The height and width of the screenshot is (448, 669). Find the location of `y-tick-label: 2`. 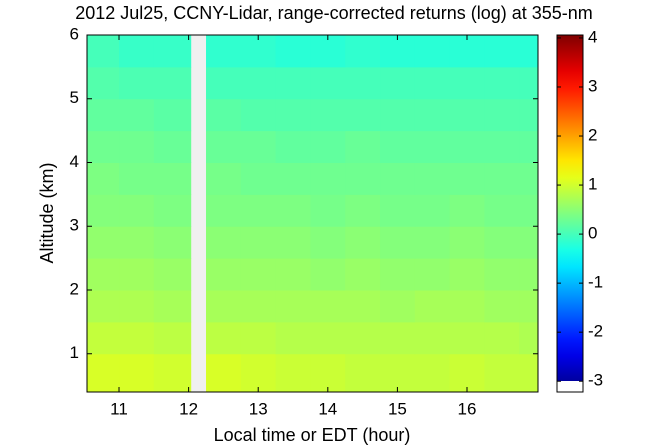

y-tick-label: 2 is located at coordinates (74, 288).